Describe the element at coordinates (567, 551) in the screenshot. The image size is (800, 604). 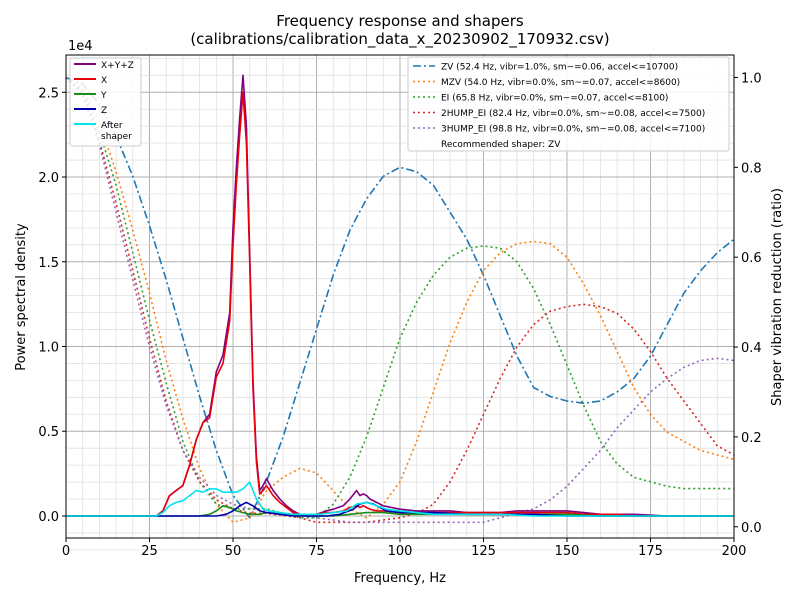
I see `x-tick-label: 150` at that location.